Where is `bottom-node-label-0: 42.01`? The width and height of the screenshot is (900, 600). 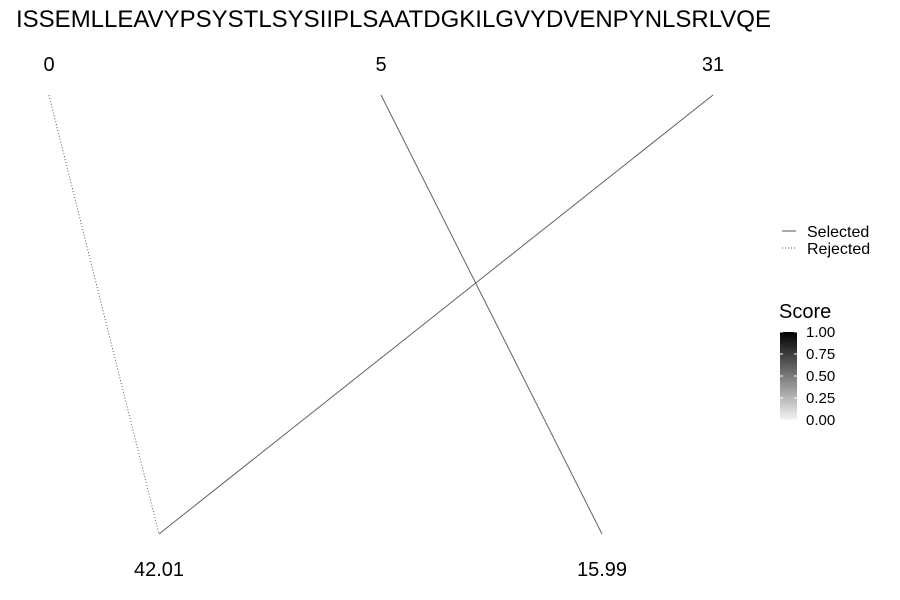
bottom-node-label-0: 42.01 is located at coordinates (159, 570).